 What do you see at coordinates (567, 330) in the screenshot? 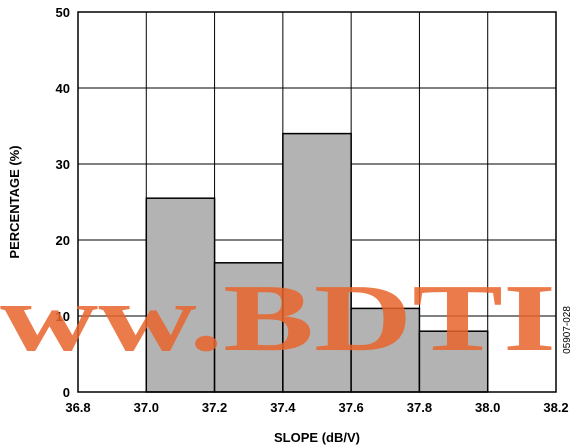
I see `figure-code: 05907-028` at bounding box center [567, 330].